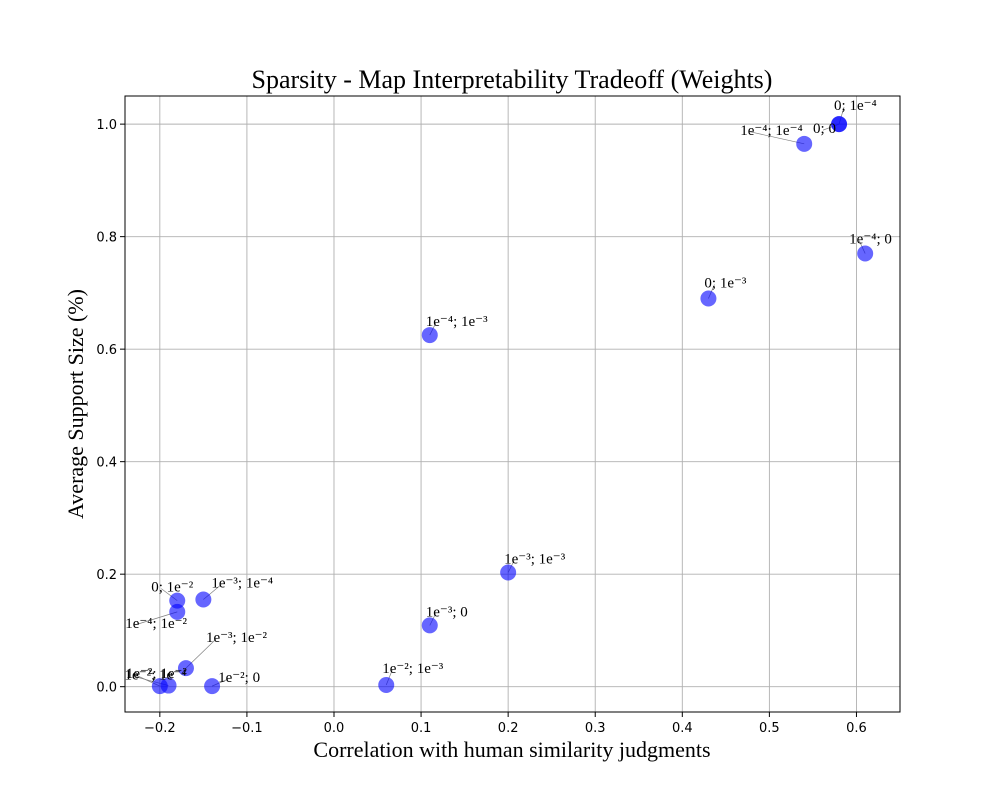  What do you see at coordinates (106, 575) in the screenshot?
I see `y-tick-label: 0.2` at bounding box center [106, 575].